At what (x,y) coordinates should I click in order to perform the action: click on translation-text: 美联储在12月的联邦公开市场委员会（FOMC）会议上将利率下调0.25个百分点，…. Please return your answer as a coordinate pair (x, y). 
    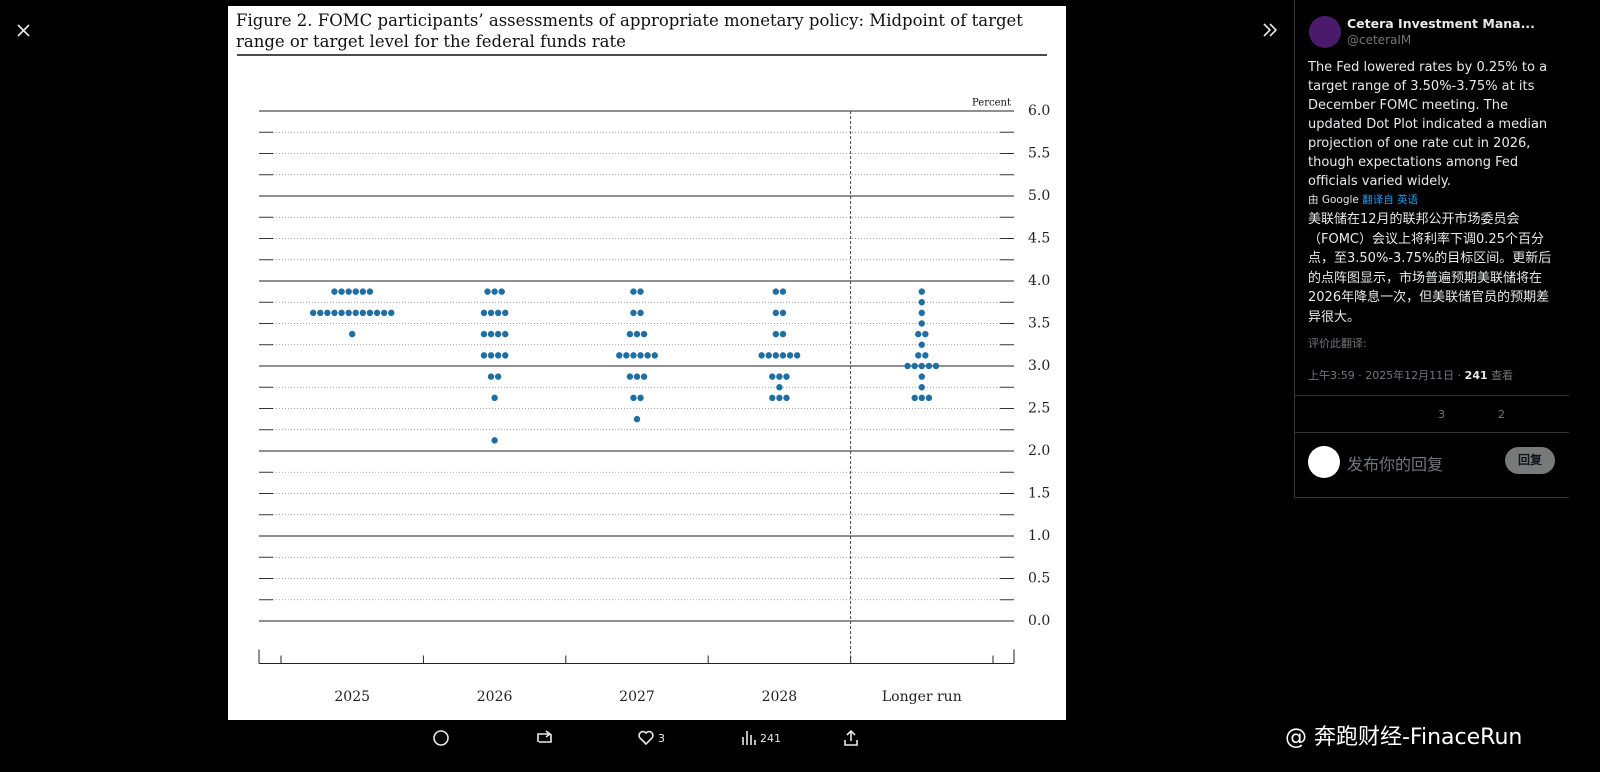
    Looking at the image, I should click on (1430, 268).